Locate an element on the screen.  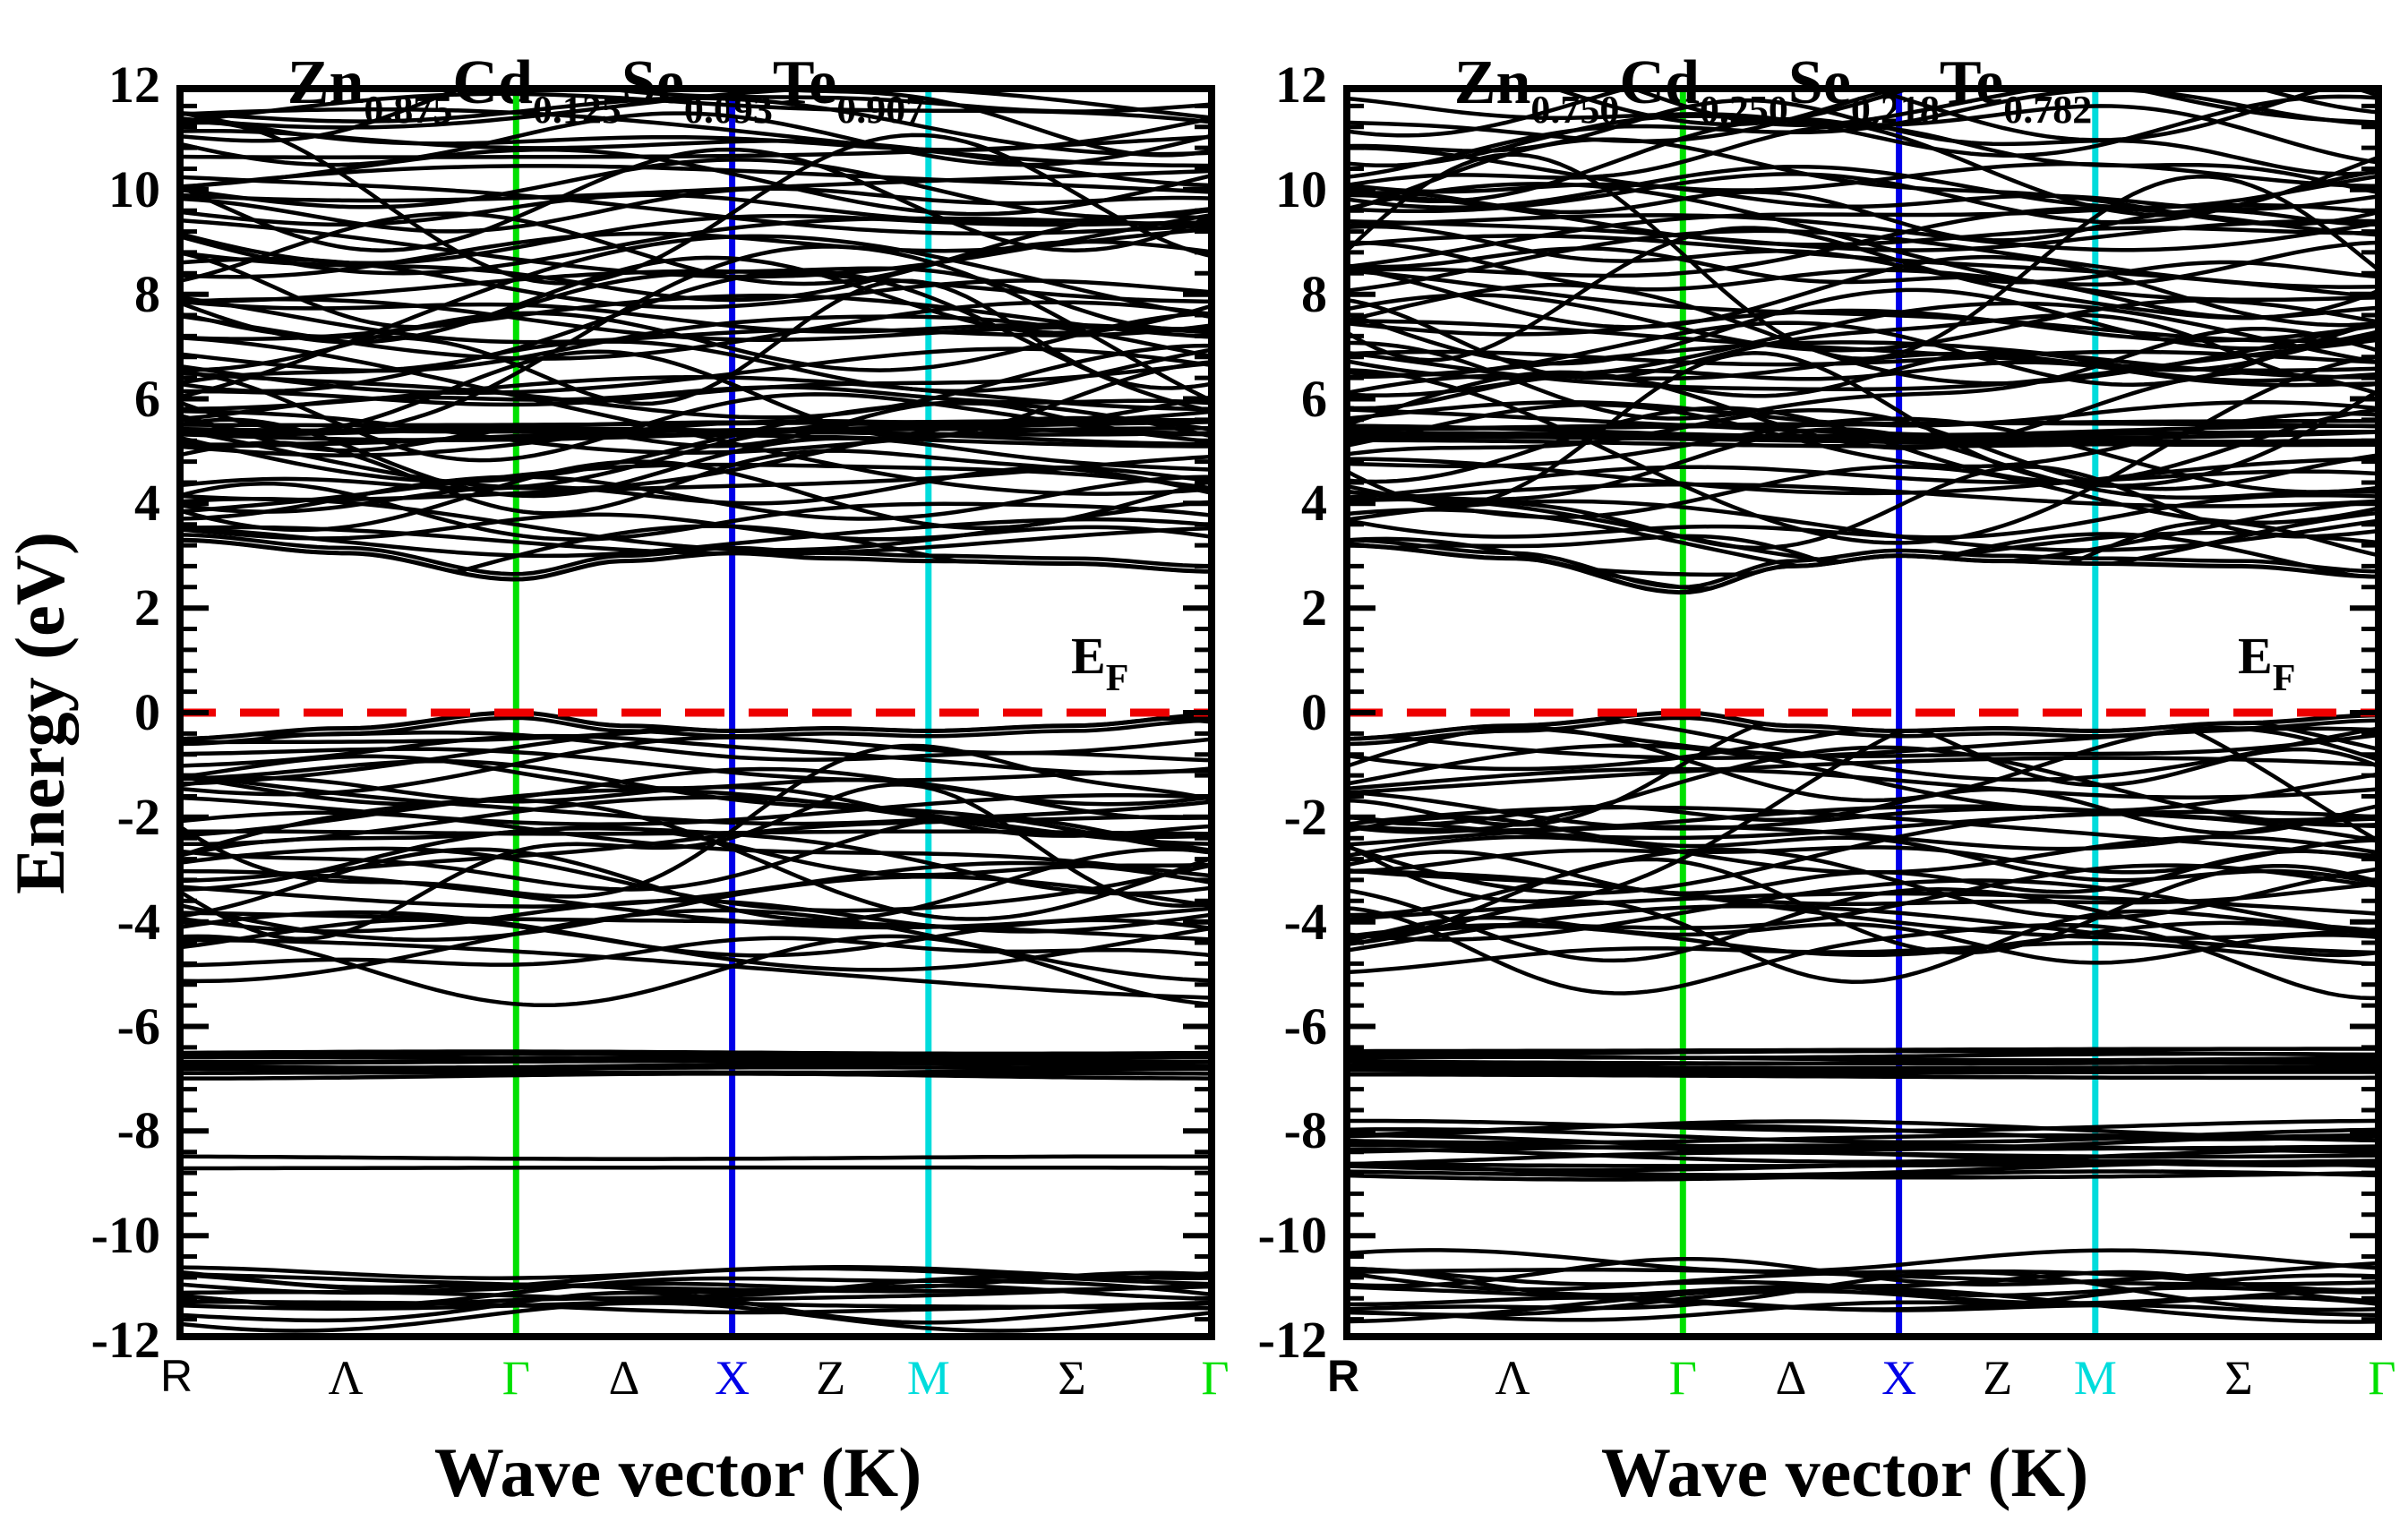
element-symbol: Zn is located at coordinates (1492, 83).